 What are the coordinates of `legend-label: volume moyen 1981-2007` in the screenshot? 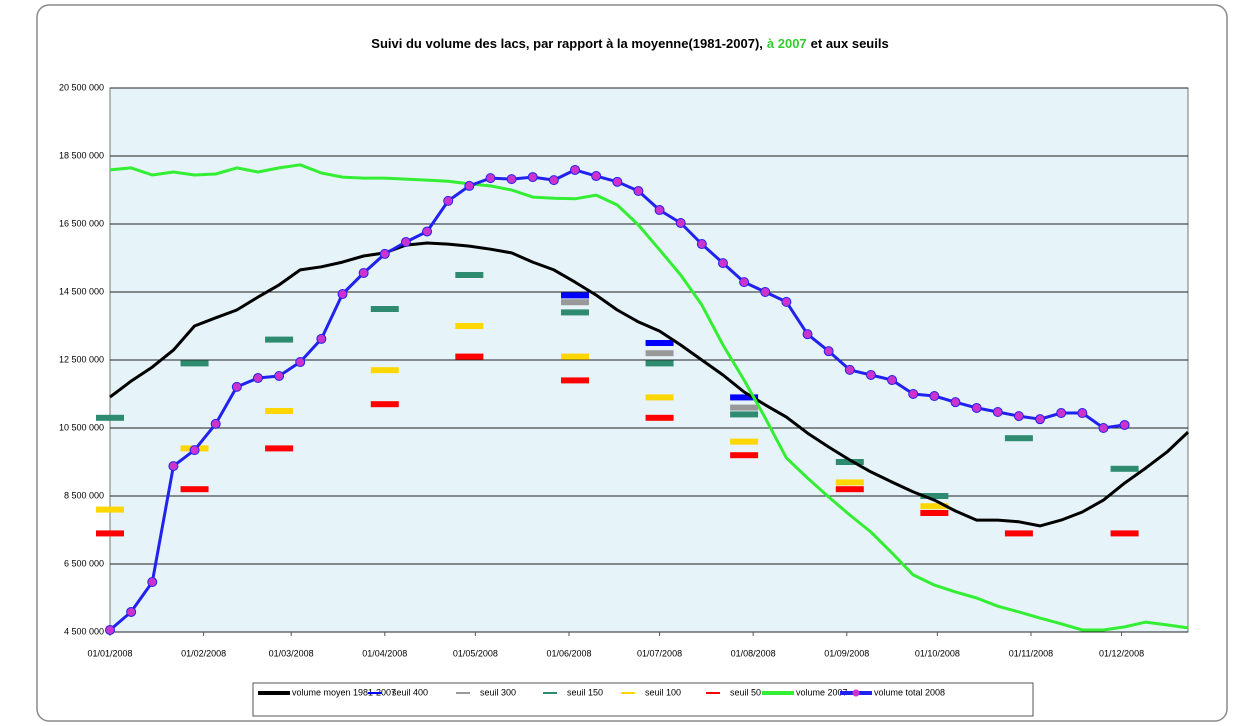 It's located at (344, 692).